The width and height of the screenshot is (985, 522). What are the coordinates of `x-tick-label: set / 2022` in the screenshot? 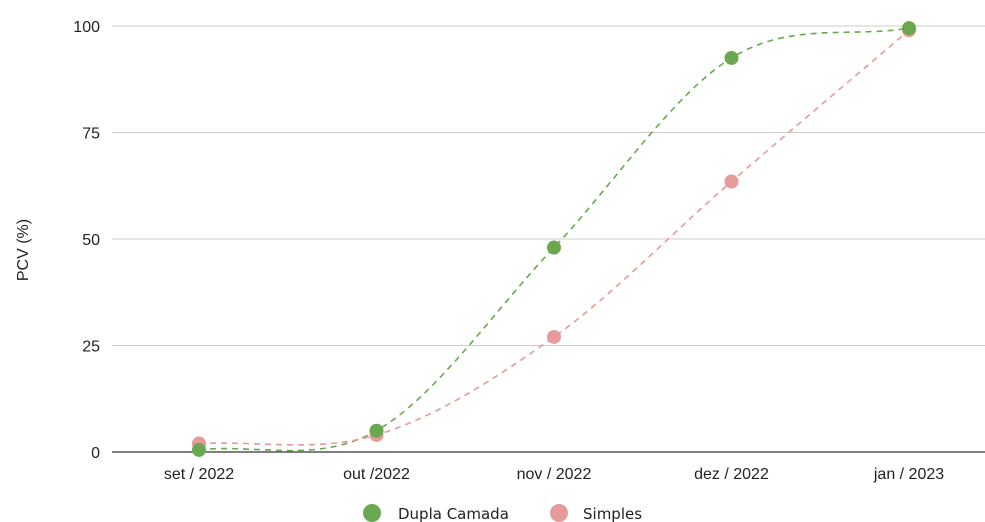 It's located at (199, 474).